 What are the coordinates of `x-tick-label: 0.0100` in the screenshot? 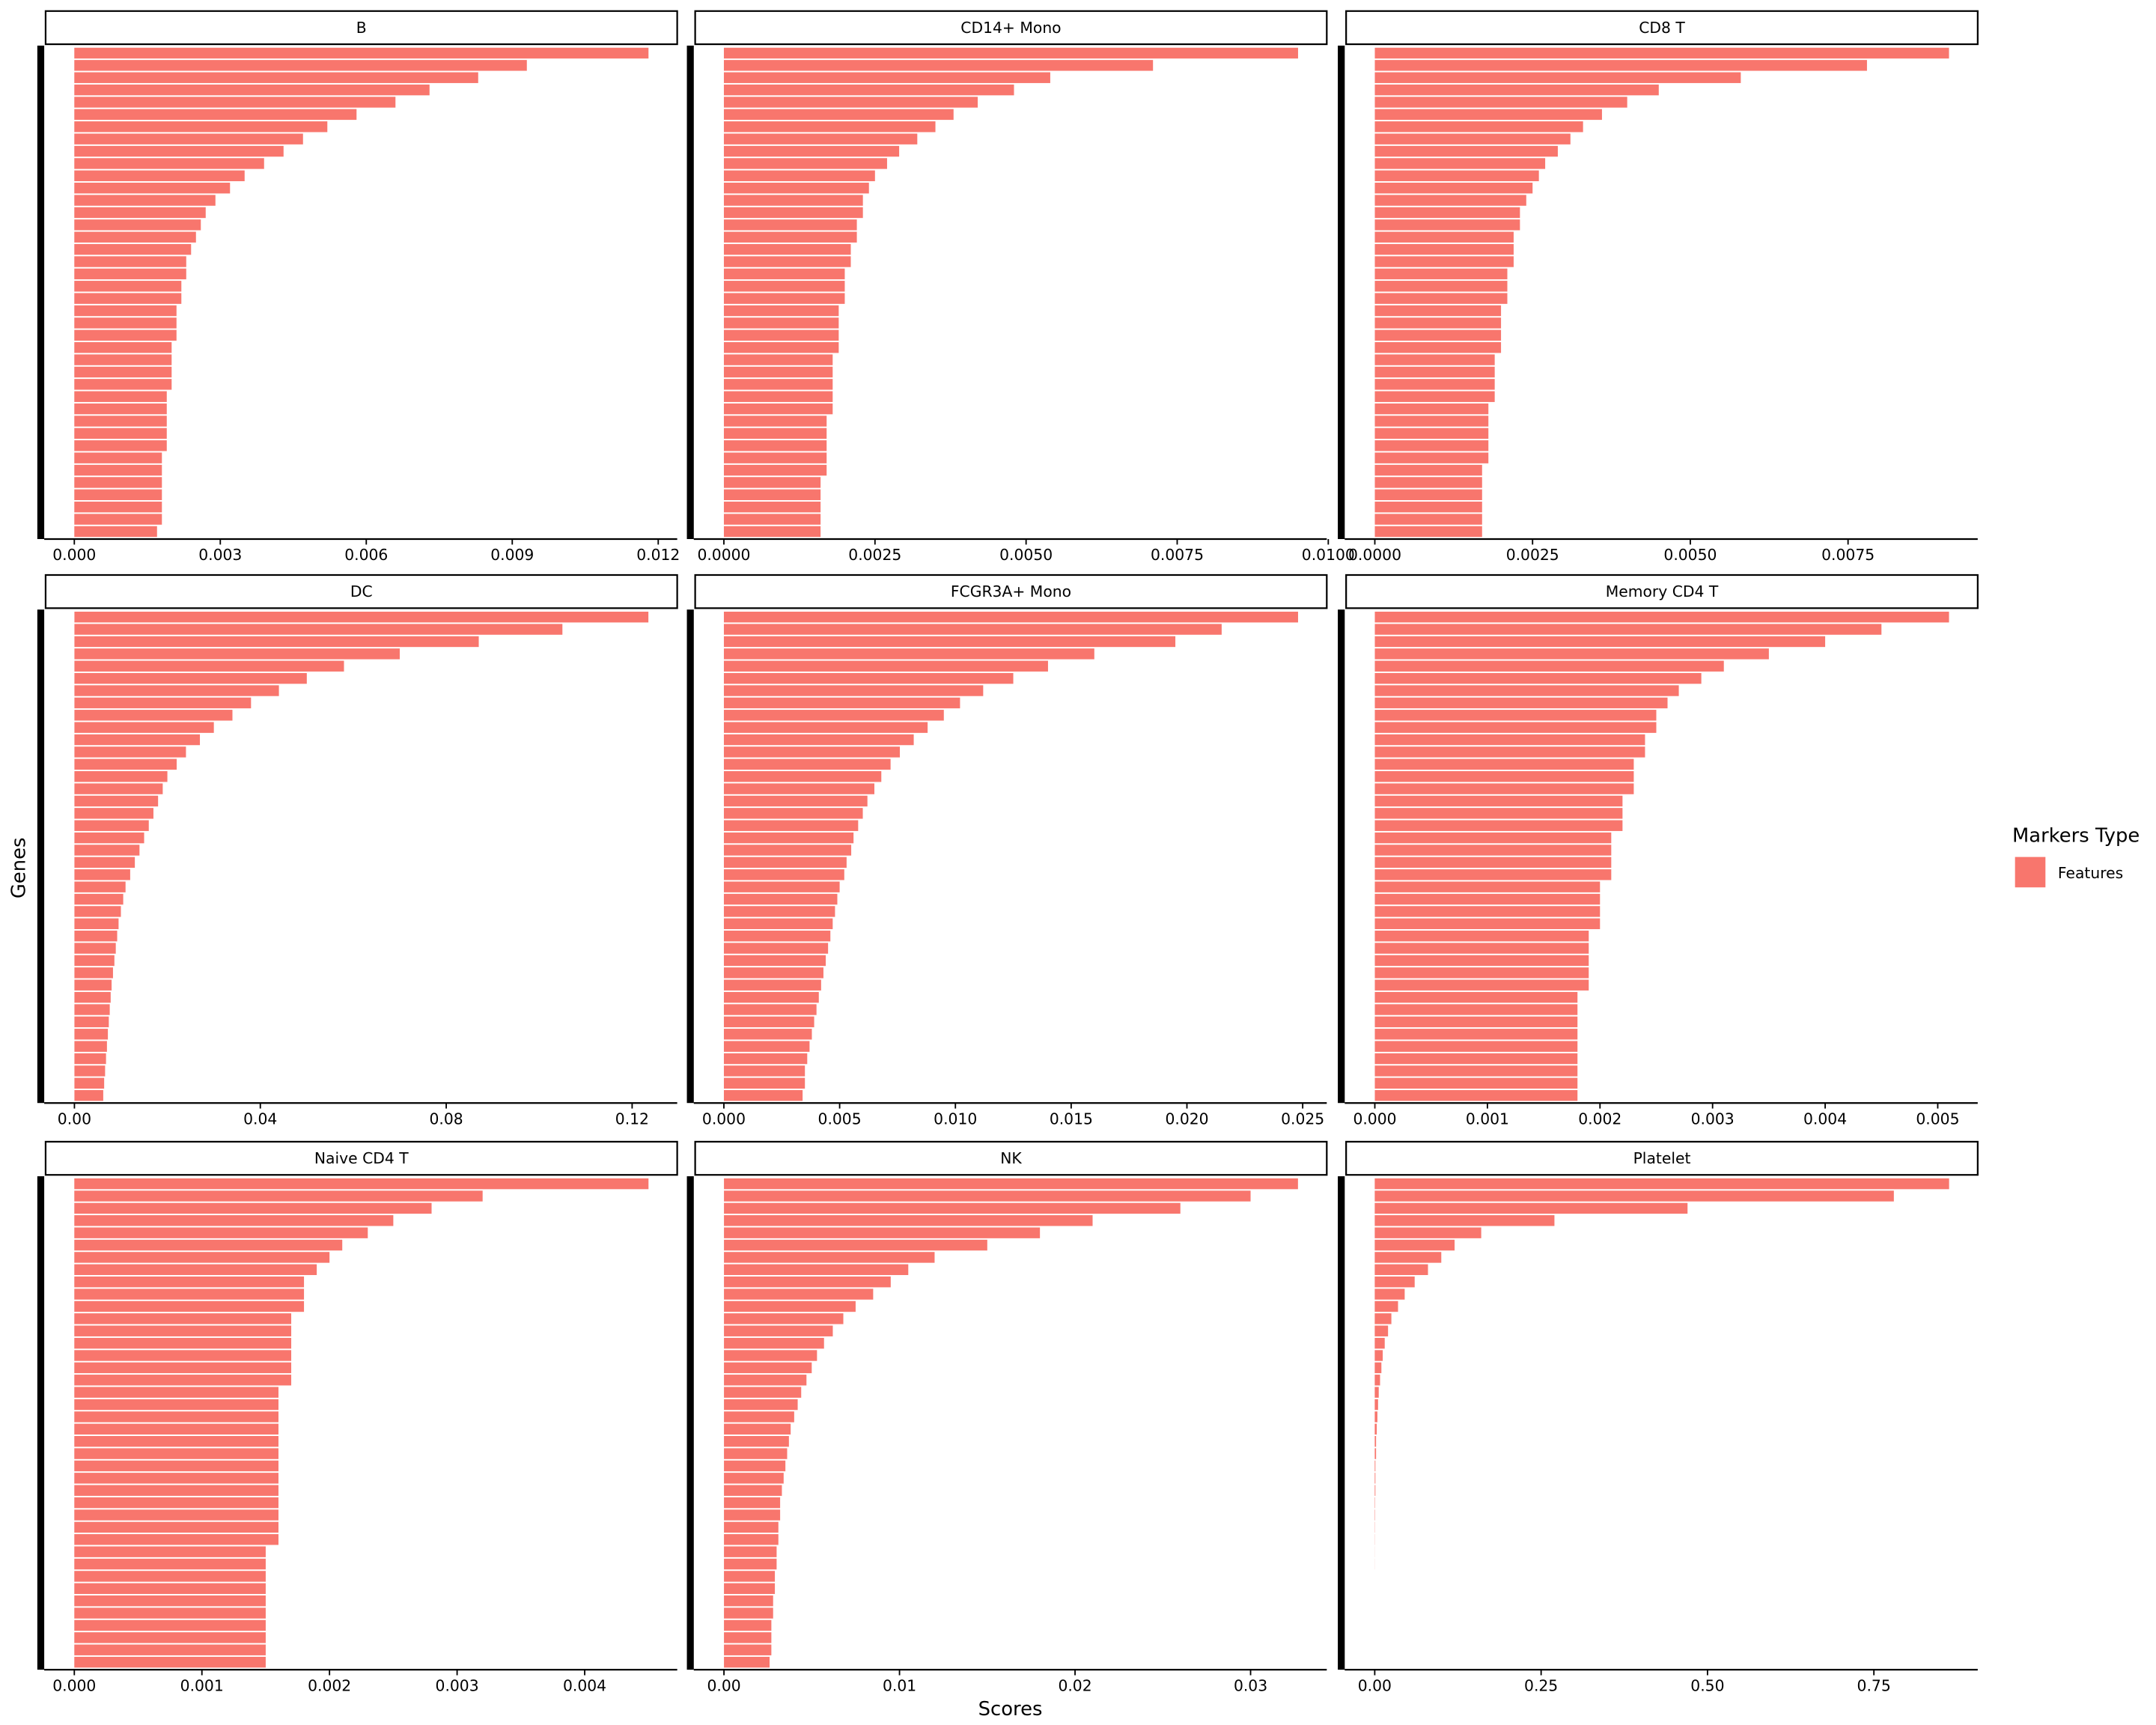 It's located at (1328, 555).